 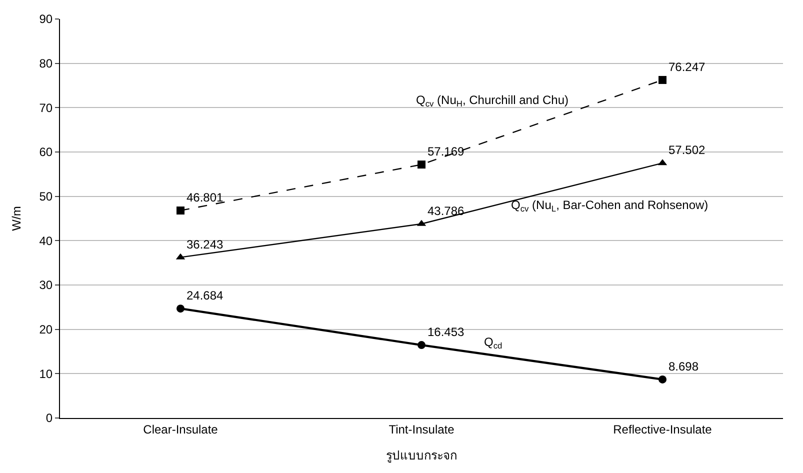 What do you see at coordinates (421, 456) in the screenshot?
I see `x-axis-title: รูปแบบกระจก` at bounding box center [421, 456].